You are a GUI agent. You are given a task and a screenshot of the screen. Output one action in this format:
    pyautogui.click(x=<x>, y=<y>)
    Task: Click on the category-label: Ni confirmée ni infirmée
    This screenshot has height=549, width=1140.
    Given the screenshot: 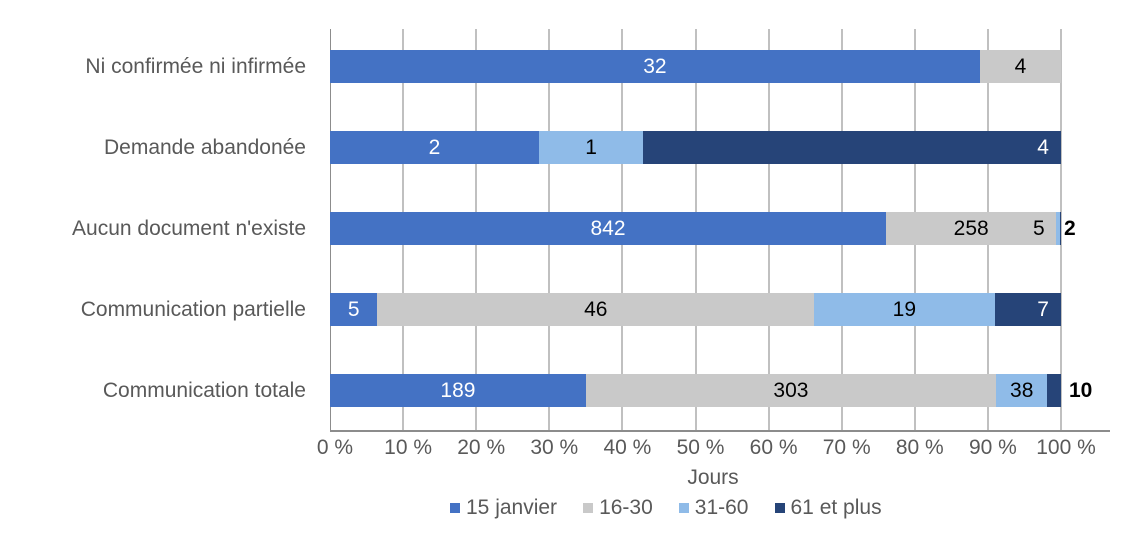 What is the action you would take?
    pyautogui.click(x=195, y=66)
    